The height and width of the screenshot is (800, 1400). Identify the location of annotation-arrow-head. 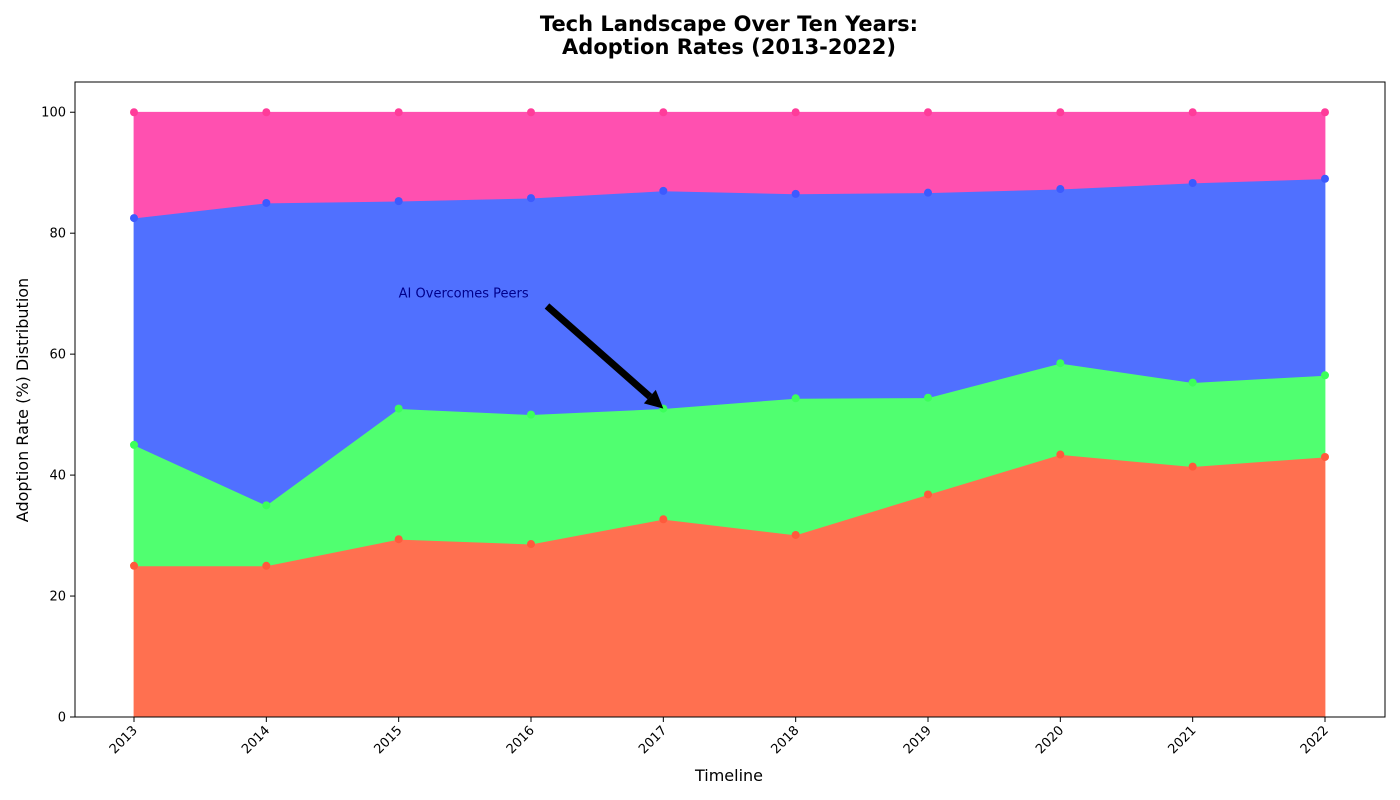
(653, 399).